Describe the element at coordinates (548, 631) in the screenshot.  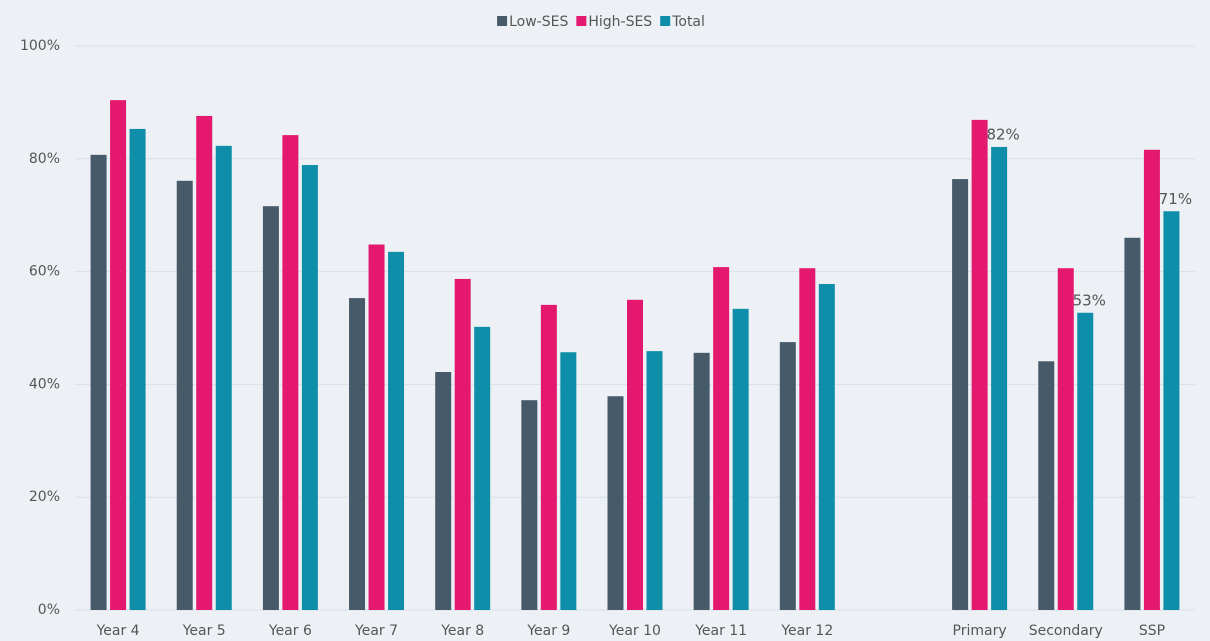
I see `x-tick-label: Year 9` at that location.